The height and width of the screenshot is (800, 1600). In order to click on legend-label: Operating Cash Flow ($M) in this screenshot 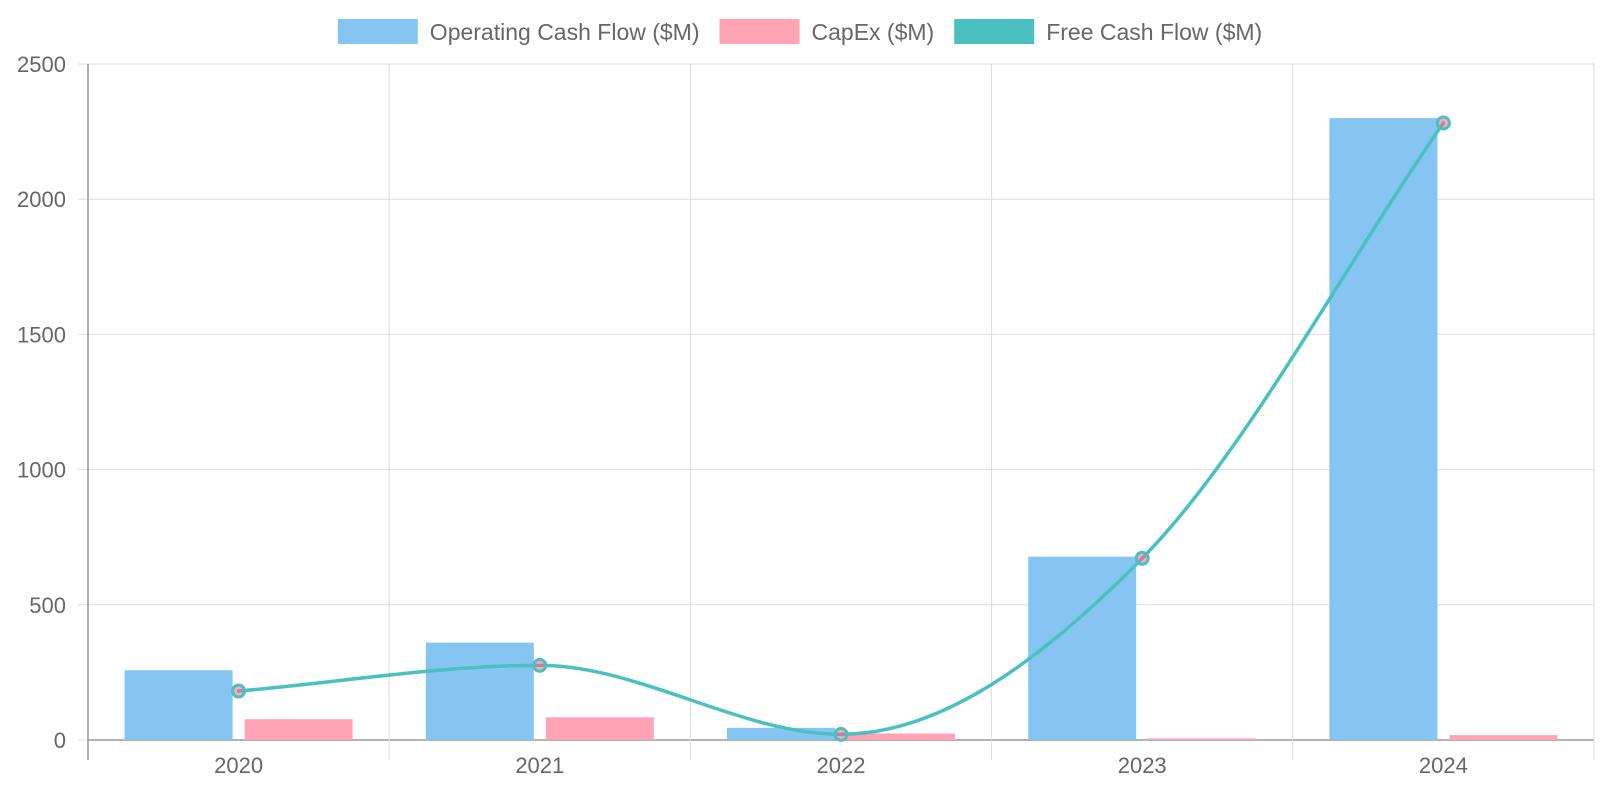, I will do `click(565, 32)`.